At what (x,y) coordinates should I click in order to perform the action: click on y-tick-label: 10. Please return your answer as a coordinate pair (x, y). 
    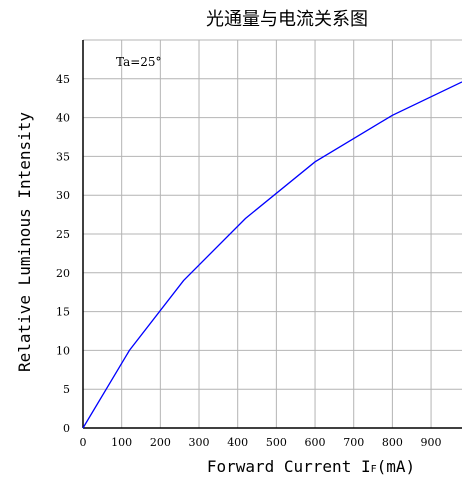
    Looking at the image, I should click on (63, 350).